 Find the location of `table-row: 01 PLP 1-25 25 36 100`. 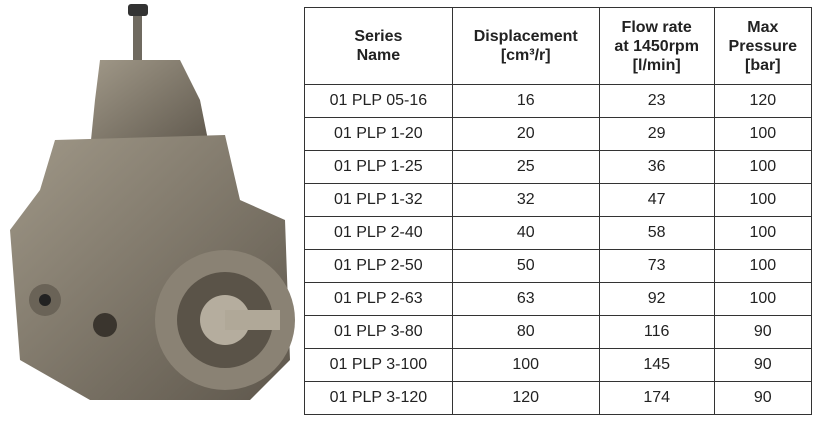

table-row: 01 PLP 1-25 25 36 100 is located at coordinates (558, 167).